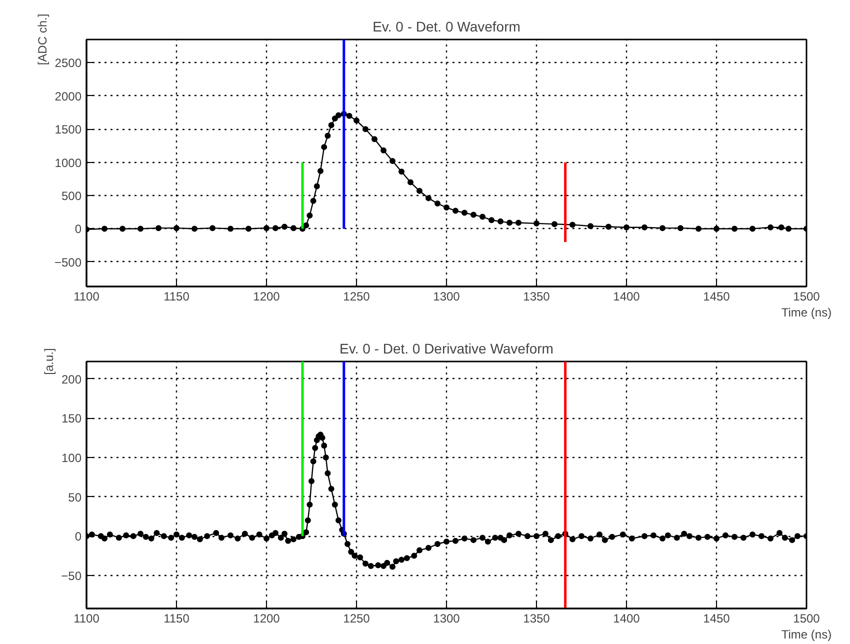 Image resolution: width=850 pixels, height=644 pixels. I want to click on y-axis-title: [ADC ch.], so click(42, 40).